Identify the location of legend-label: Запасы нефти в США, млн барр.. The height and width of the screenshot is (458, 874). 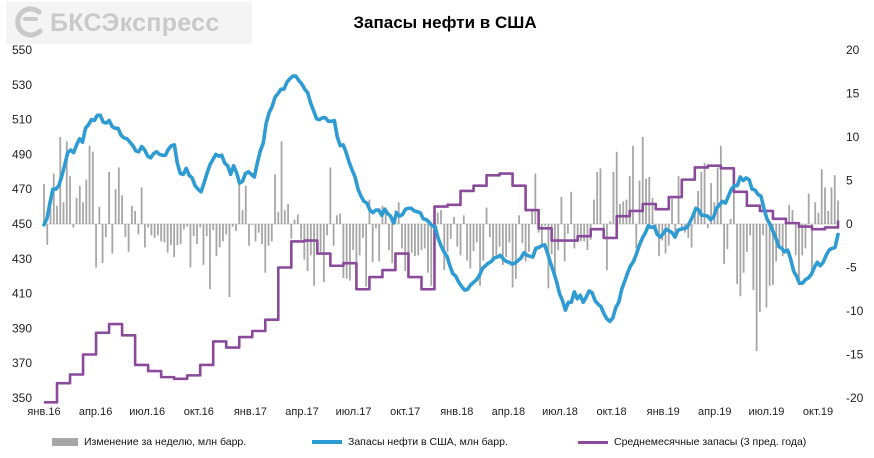
(428, 442).